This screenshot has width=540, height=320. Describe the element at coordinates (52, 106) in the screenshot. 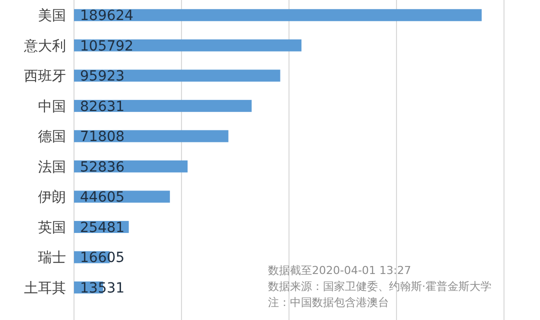

I see `y-tick-label: 中国` at that location.